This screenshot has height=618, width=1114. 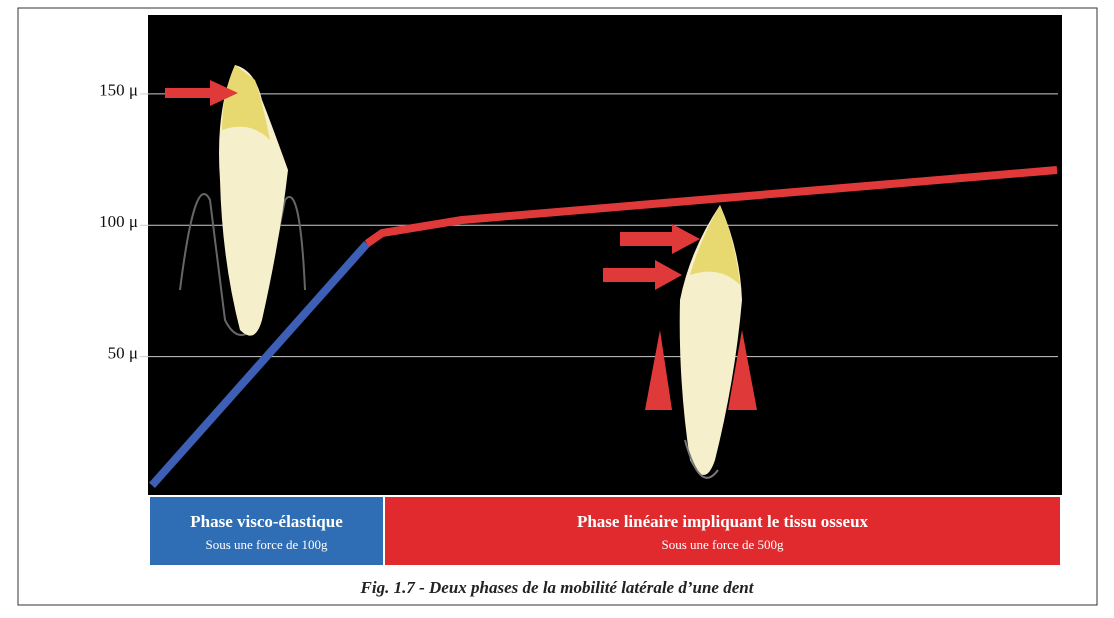 I want to click on phase-title: Phase visco-élastique, so click(x=266, y=521).